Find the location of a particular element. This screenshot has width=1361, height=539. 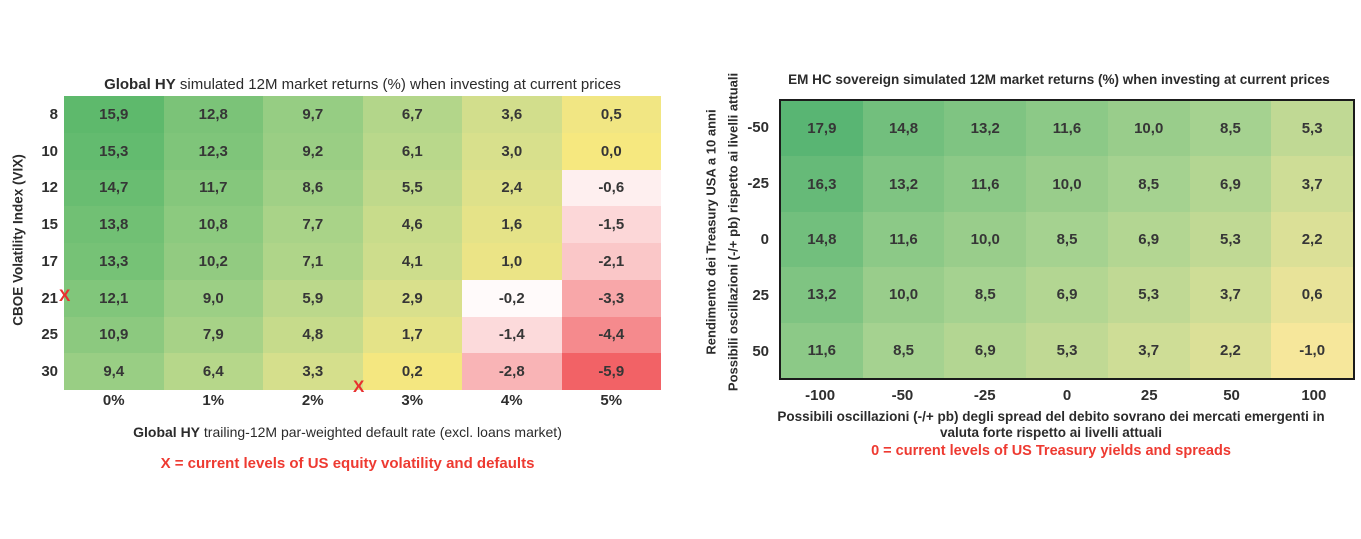

x-axis-tick-label: 5% is located at coordinates (611, 400).